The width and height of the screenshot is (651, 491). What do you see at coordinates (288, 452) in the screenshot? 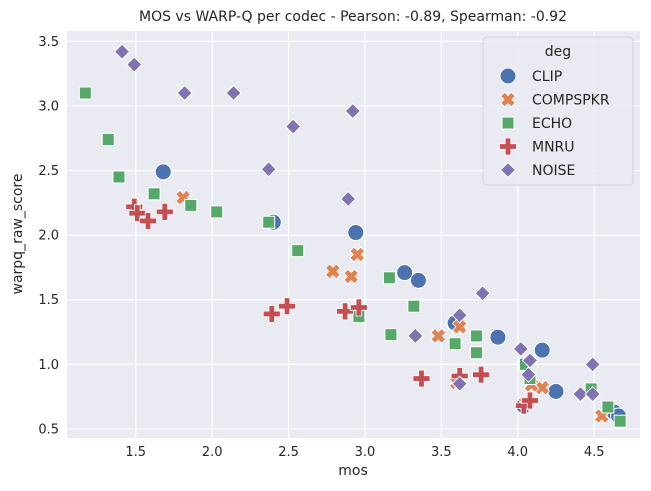
I see `x-tick-label: 2.5` at bounding box center [288, 452].